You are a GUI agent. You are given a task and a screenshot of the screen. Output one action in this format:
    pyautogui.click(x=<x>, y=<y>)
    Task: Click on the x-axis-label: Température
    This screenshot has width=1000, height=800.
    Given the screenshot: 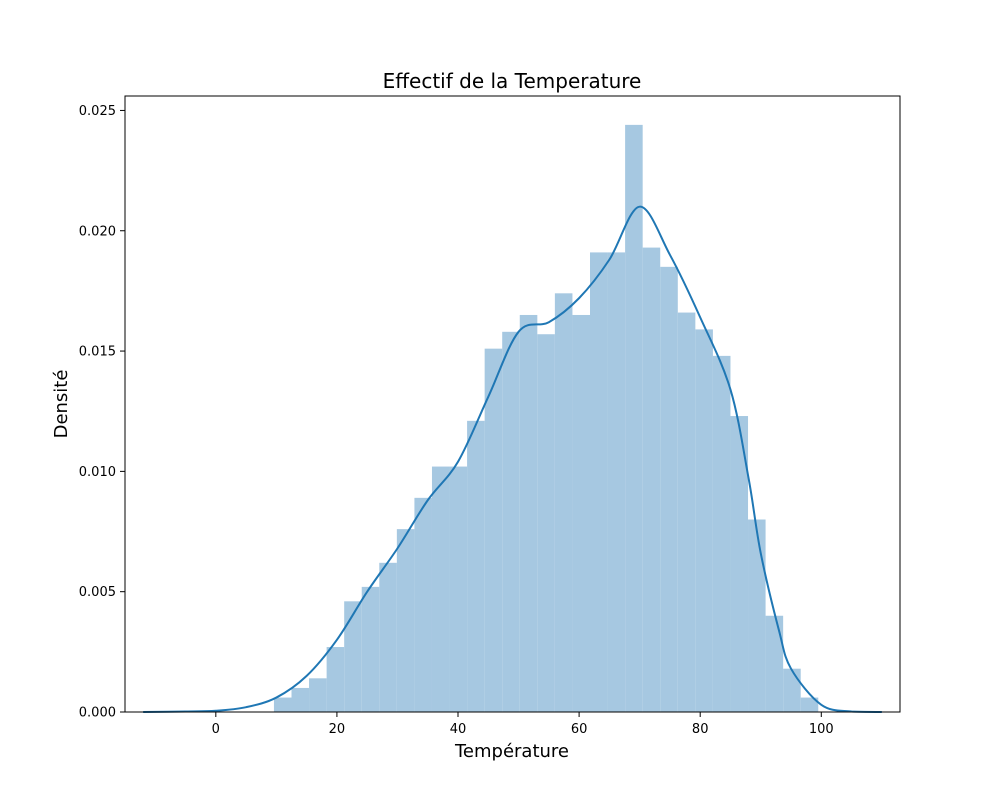 What is the action you would take?
    pyautogui.click(x=511, y=751)
    